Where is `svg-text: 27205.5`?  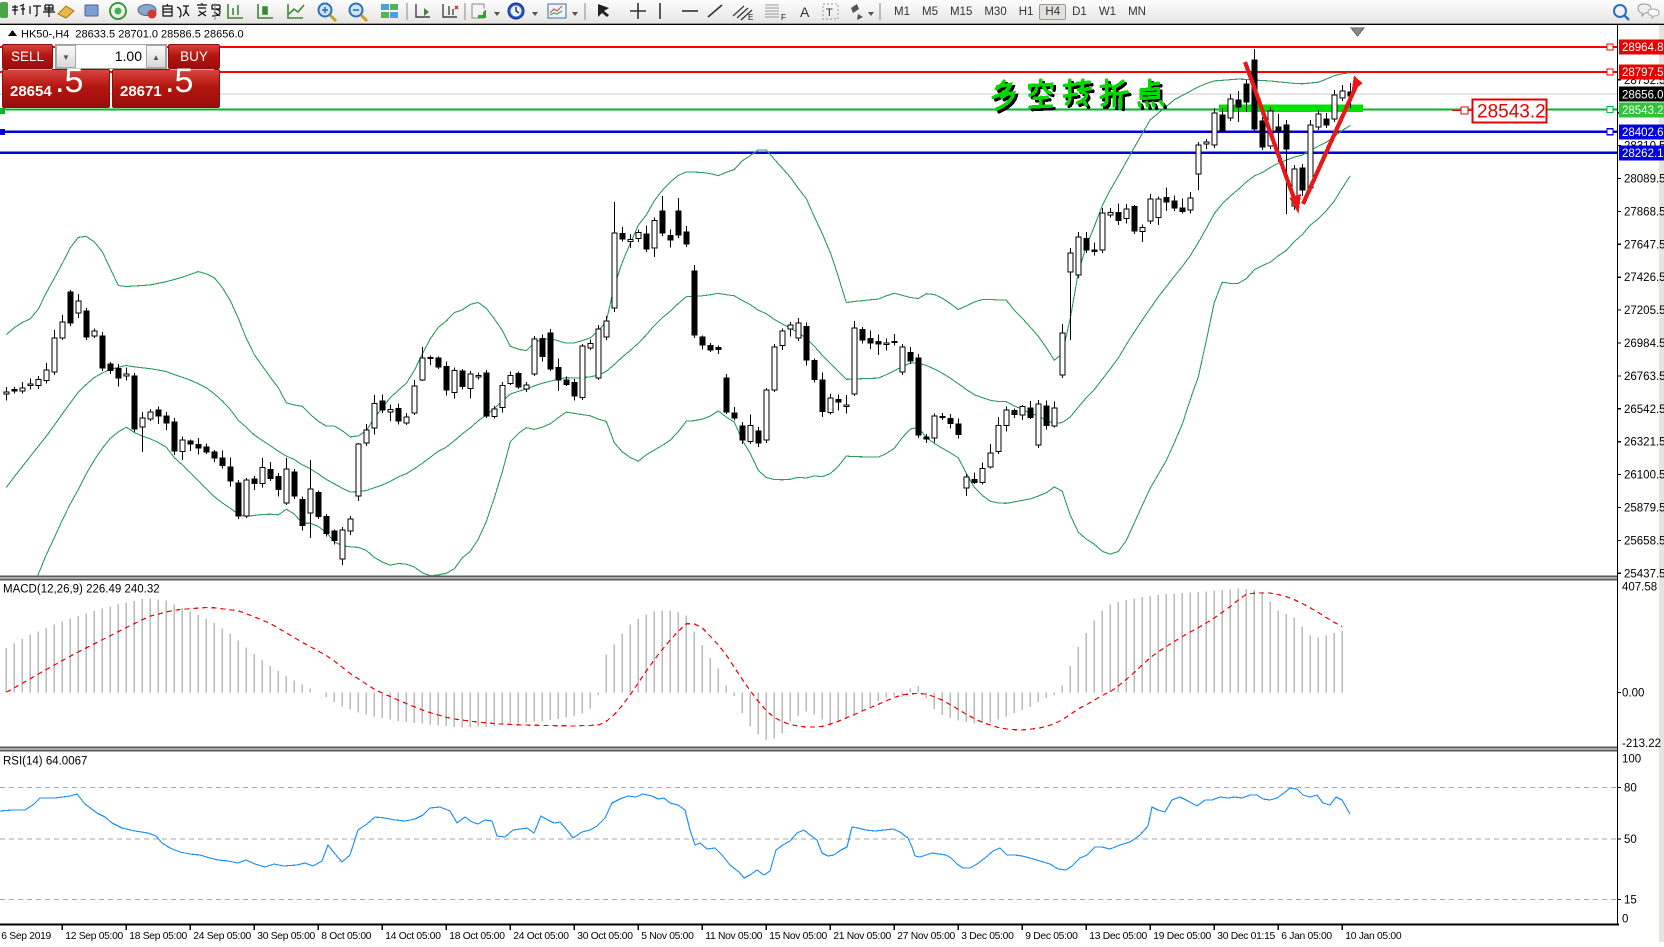
svg-text: 27205.5 is located at coordinates (1644, 311).